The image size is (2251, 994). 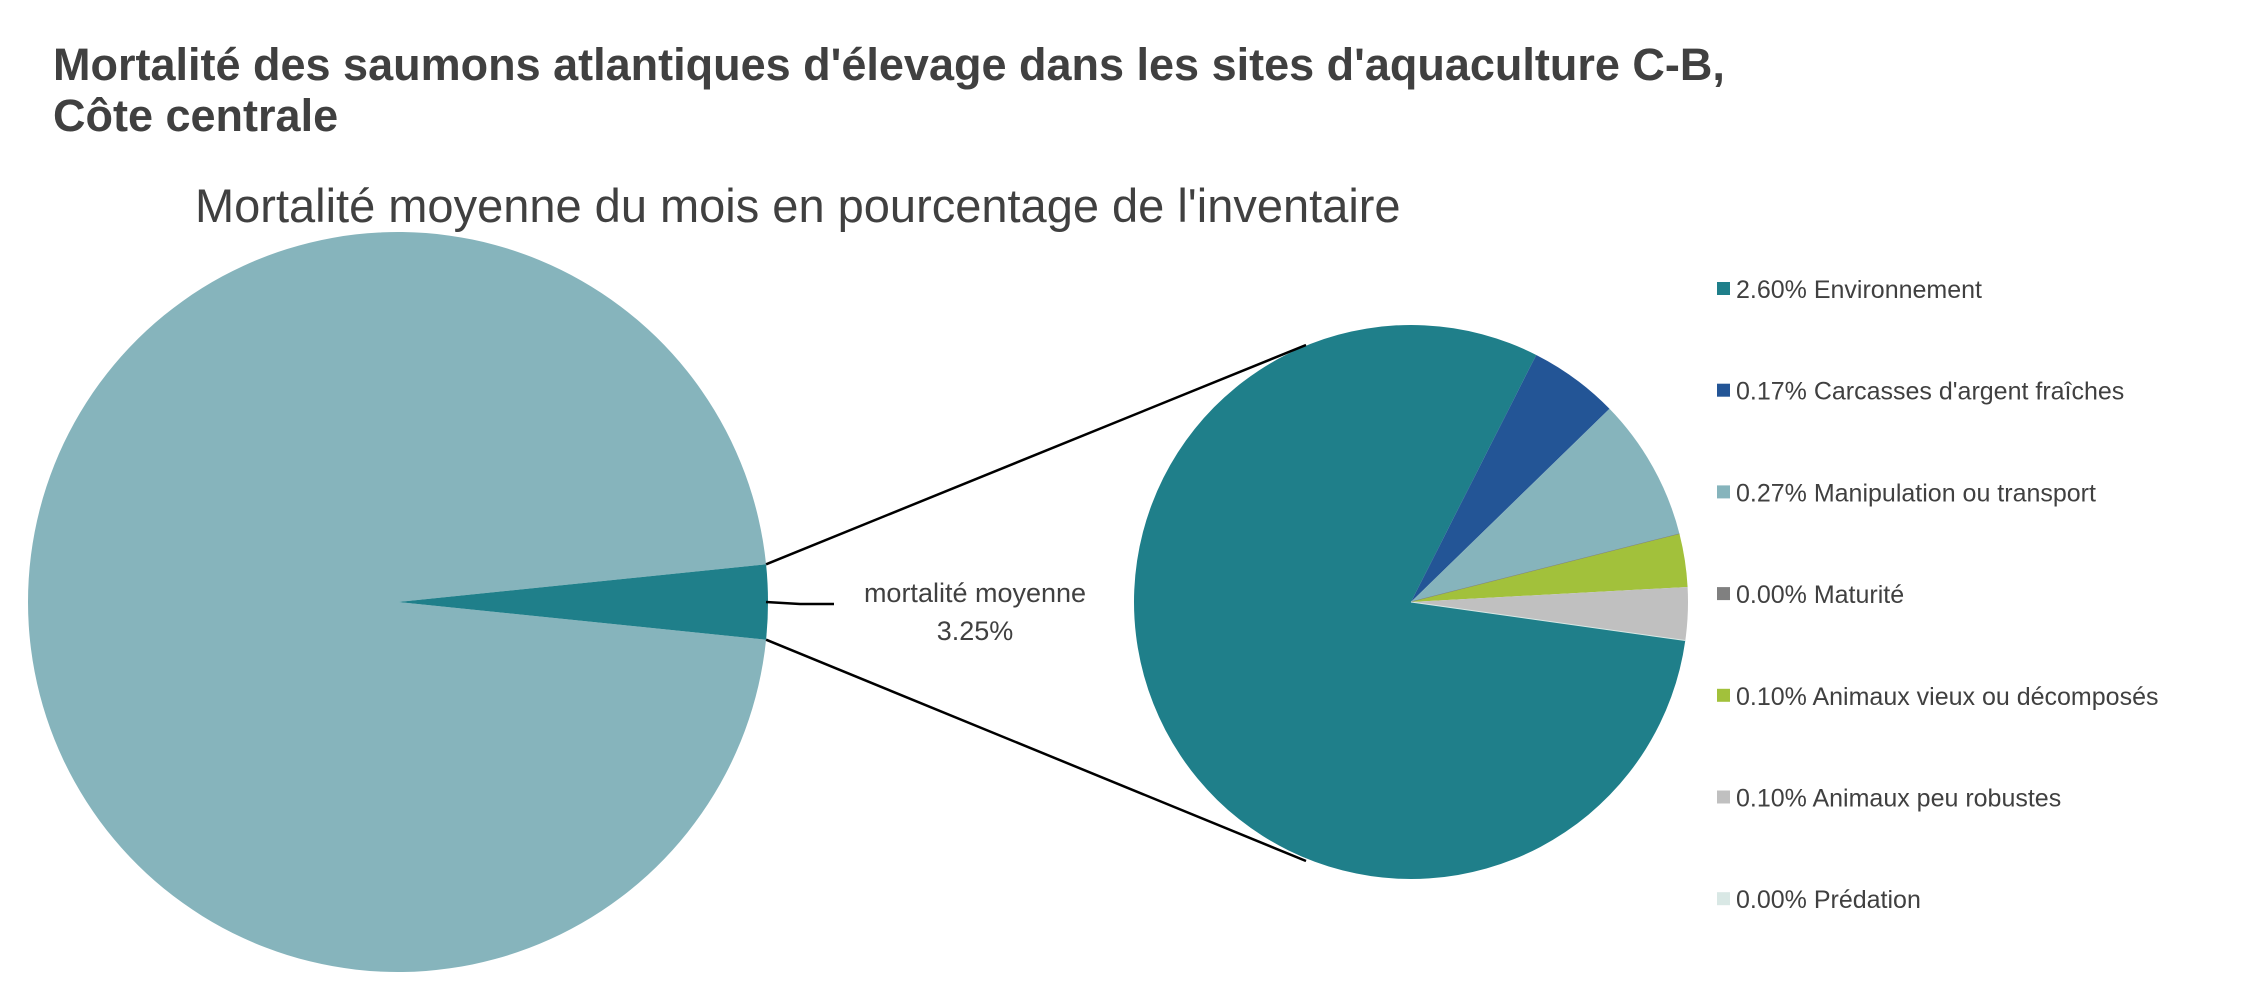 What do you see at coordinates (1859, 290) in the screenshot?
I see `legend-label: 2.60% Environnement` at bounding box center [1859, 290].